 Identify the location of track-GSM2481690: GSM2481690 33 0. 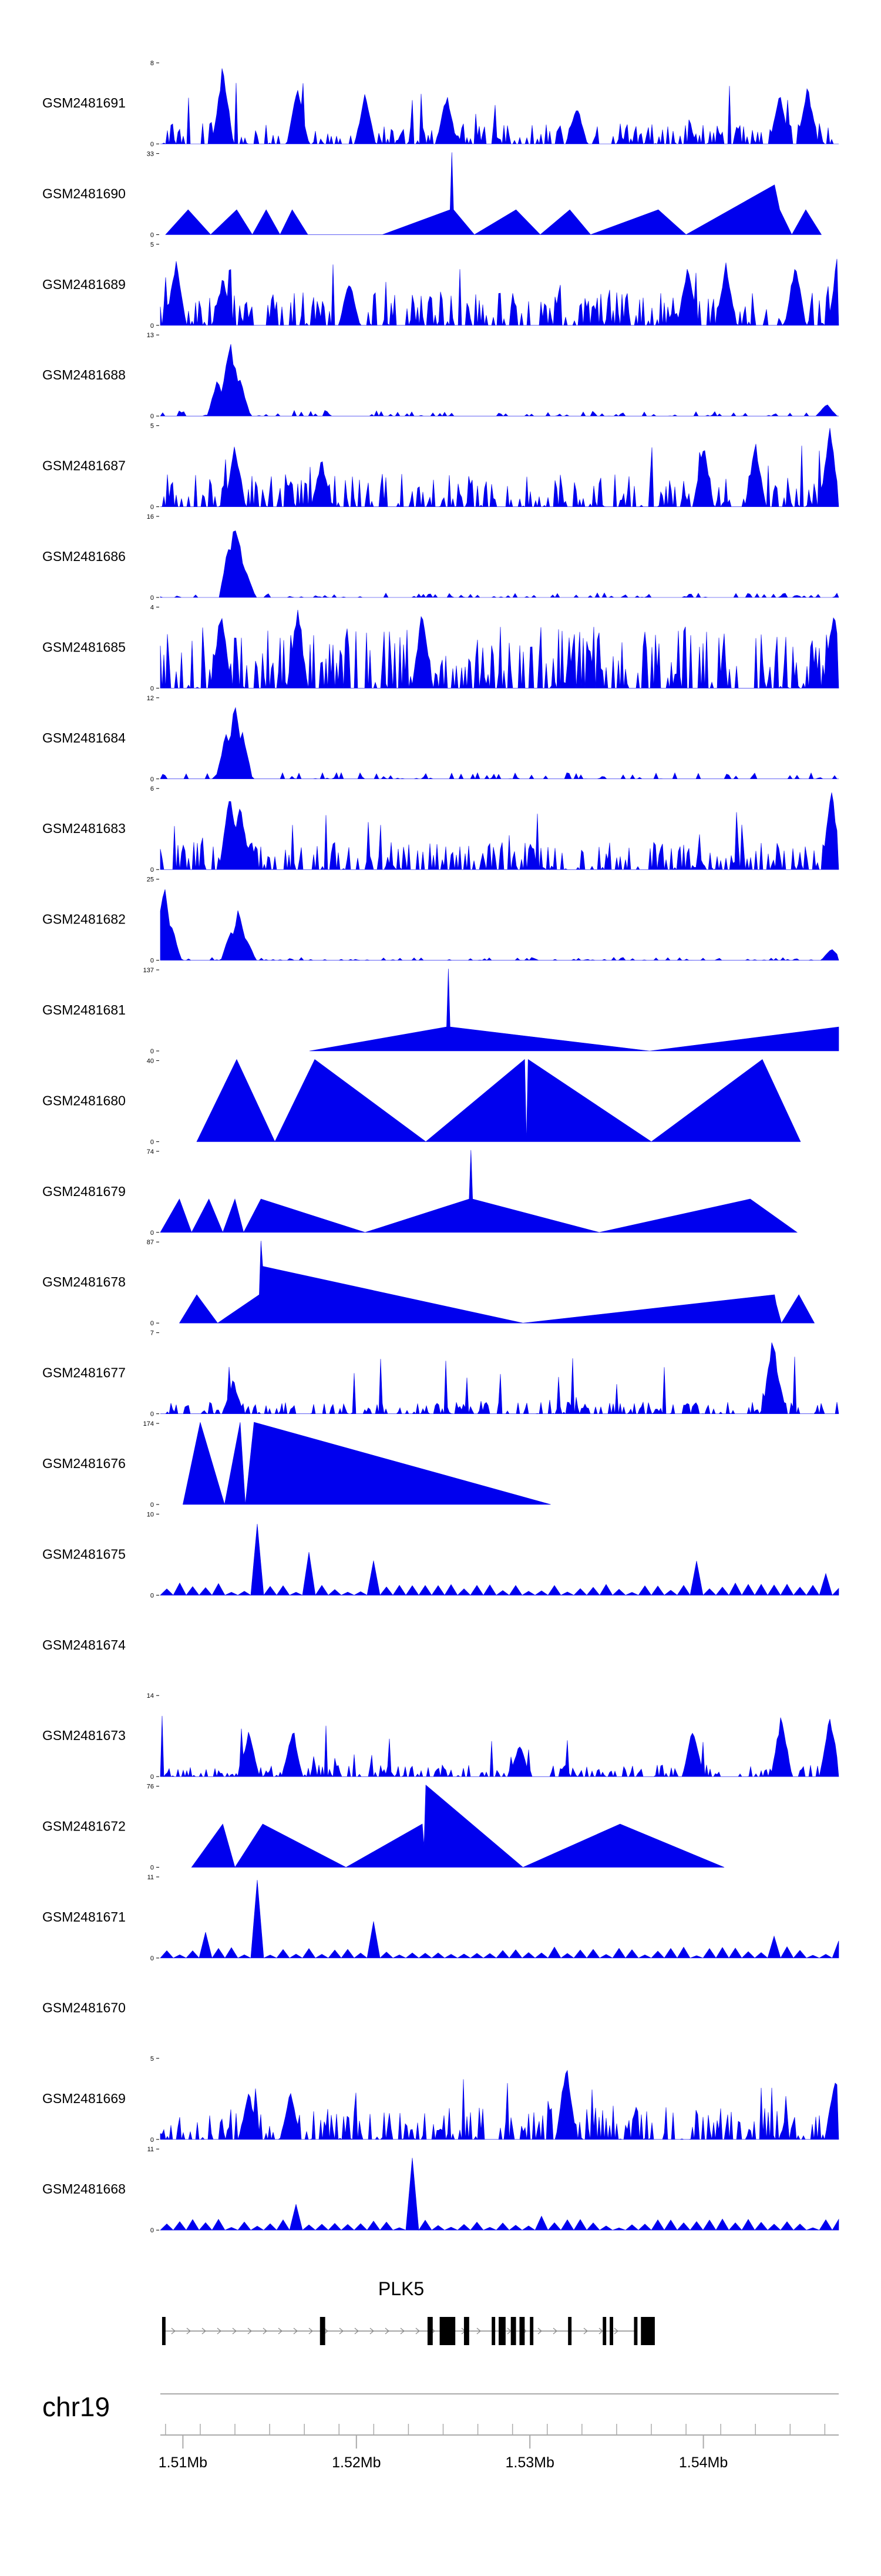
(432, 194).